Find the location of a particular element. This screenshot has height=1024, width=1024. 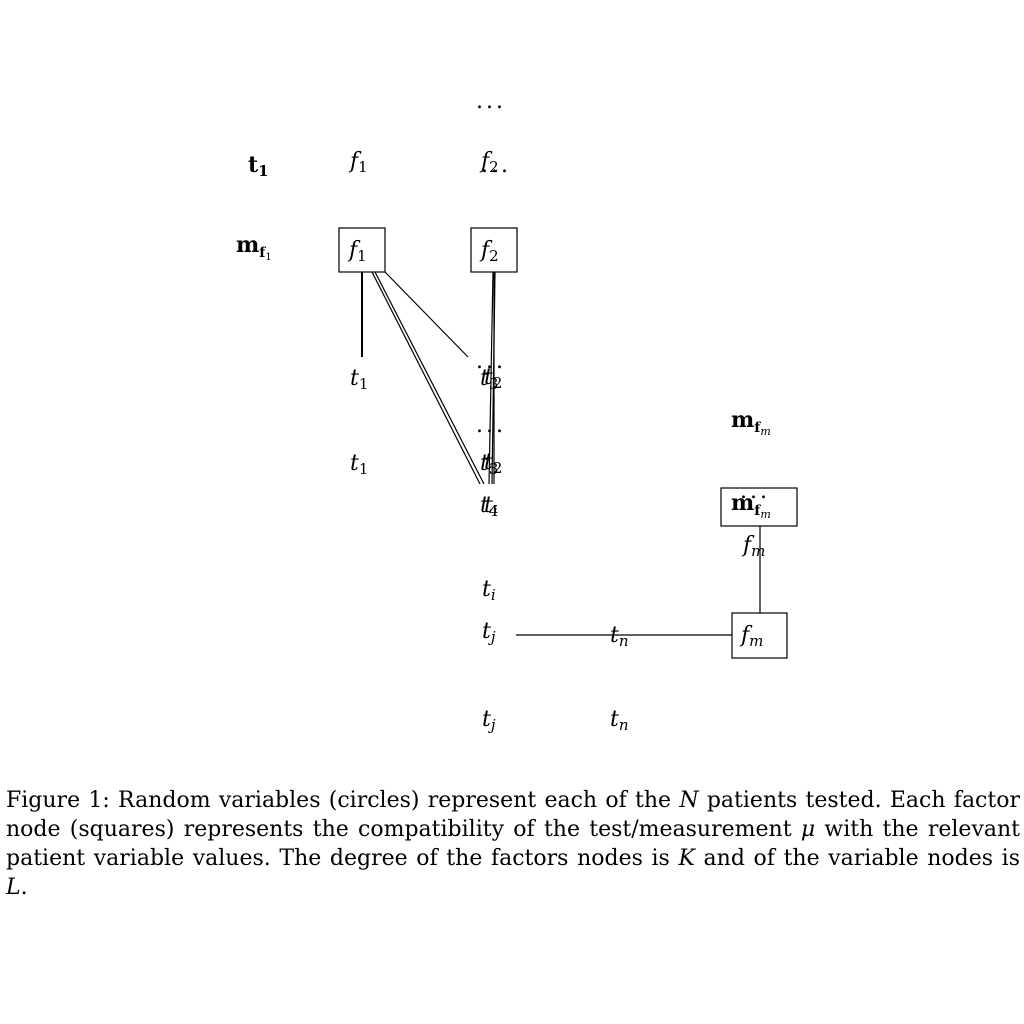

label-tn-bottom: tn is located at coordinates (619, 720).